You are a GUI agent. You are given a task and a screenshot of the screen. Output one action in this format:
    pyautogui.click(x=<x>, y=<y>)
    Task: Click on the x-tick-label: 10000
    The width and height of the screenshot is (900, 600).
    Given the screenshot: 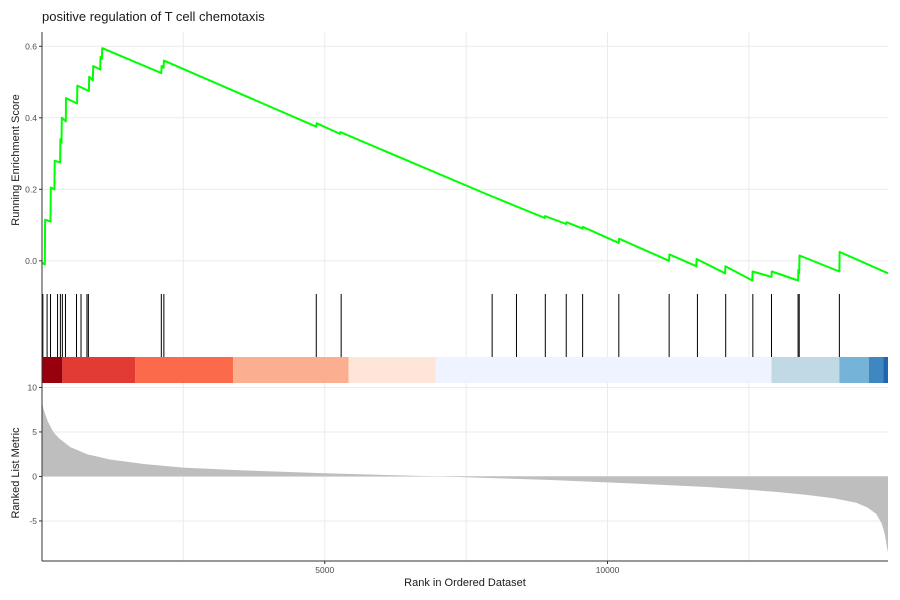 What is the action you would take?
    pyautogui.click(x=608, y=570)
    